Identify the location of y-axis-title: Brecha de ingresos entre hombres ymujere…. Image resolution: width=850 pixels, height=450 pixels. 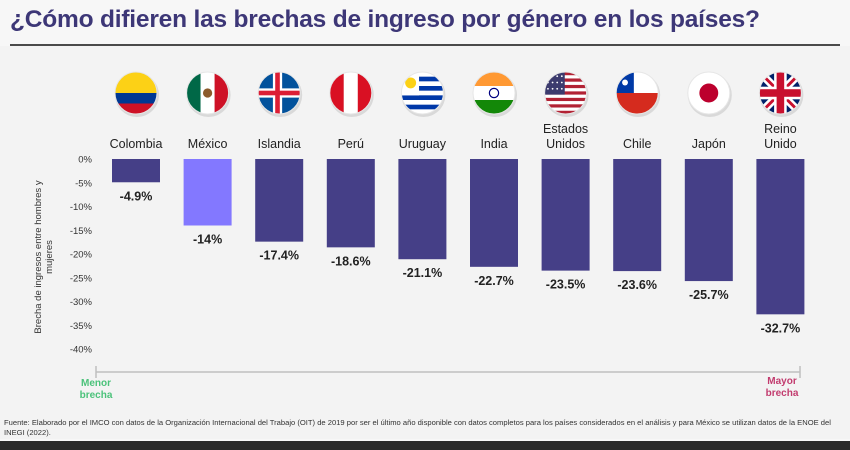
(44, 256).